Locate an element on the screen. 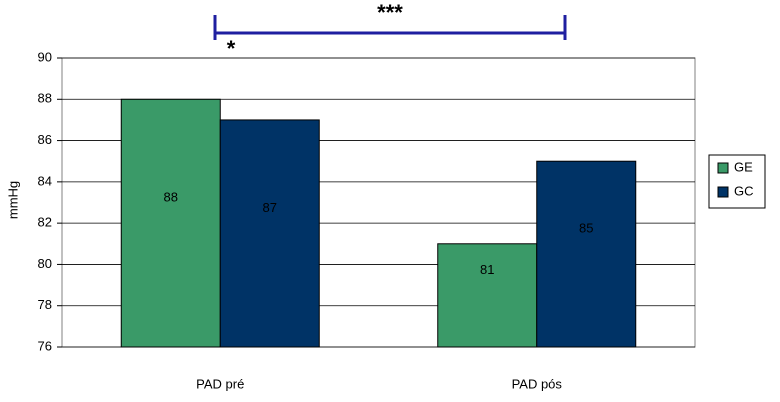 This screenshot has width=780, height=402. value-label: 87 is located at coordinates (270, 207).